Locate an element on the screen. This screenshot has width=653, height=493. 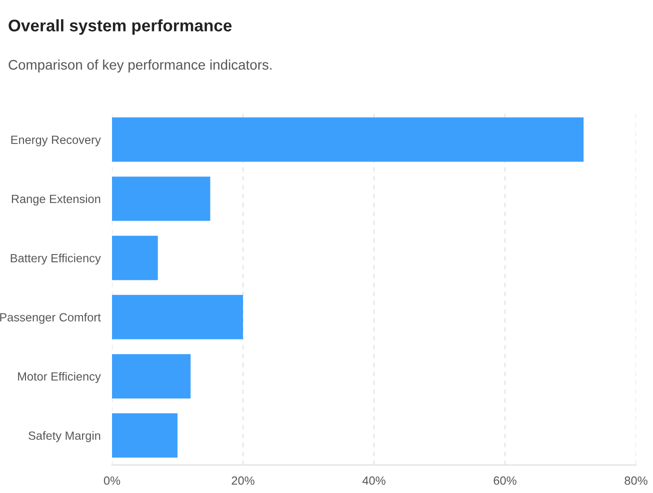
x-tick-label: 20% is located at coordinates (243, 480).